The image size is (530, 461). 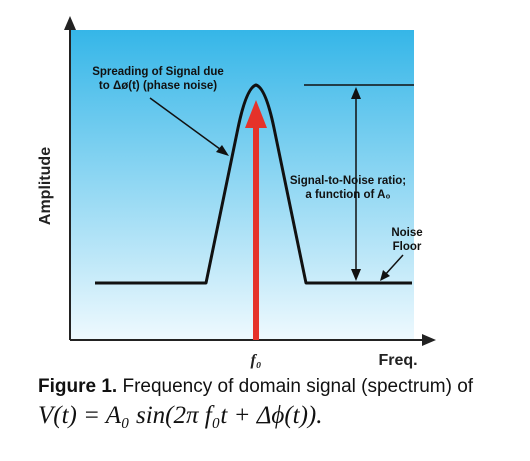 I want to click on carrier-arrowhead, so click(x=256, y=114).